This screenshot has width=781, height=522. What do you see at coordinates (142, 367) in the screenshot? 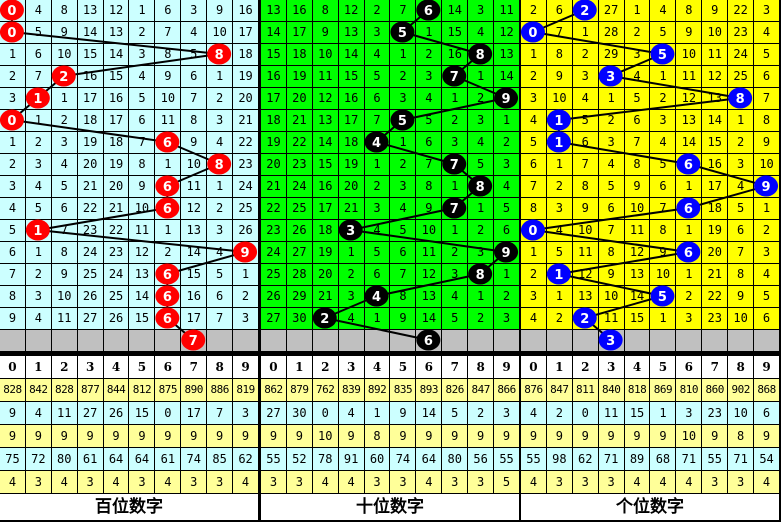
I see `digit-label: 5` at bounding box center [142, 367].